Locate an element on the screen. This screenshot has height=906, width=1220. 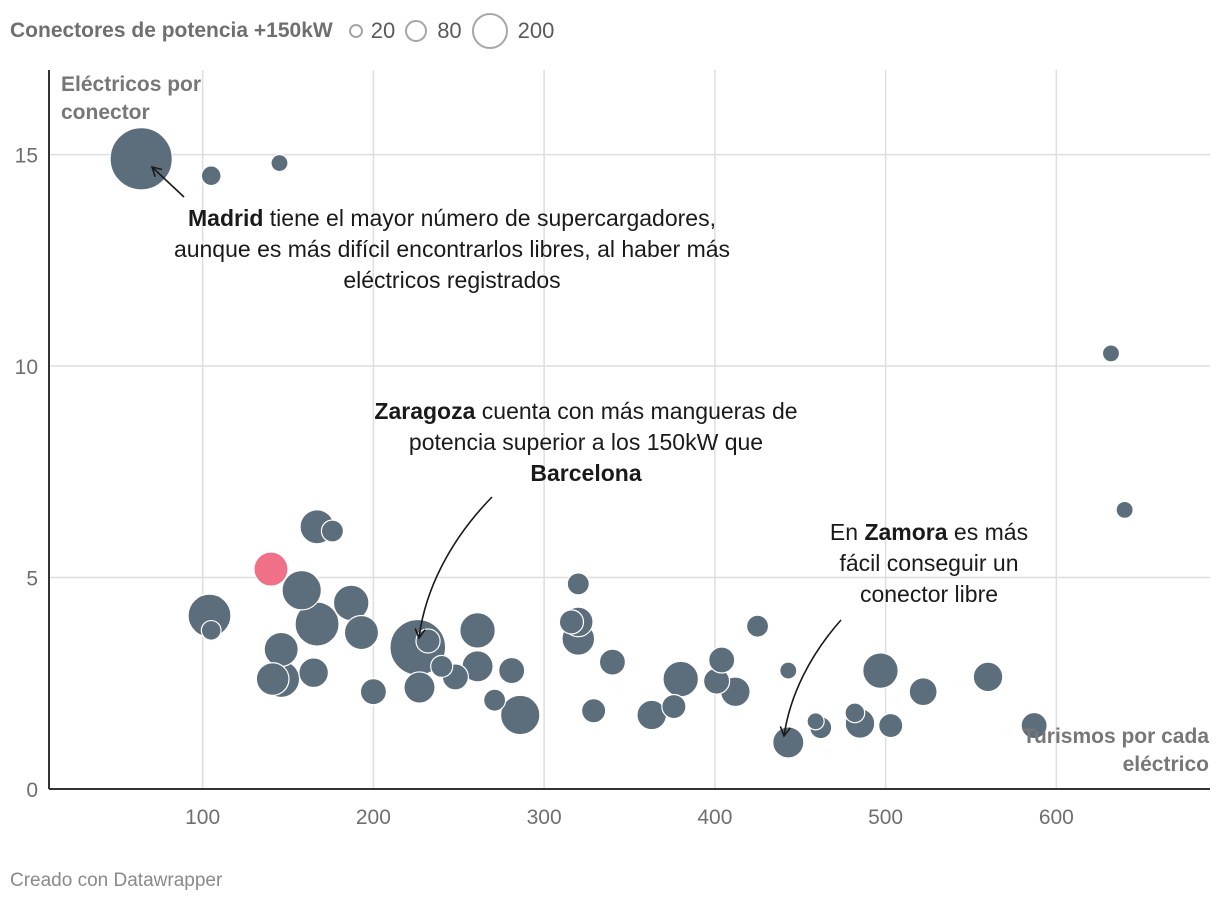
legend-title: Conectores de potencia +150kW is located at coordinates (171, 30).